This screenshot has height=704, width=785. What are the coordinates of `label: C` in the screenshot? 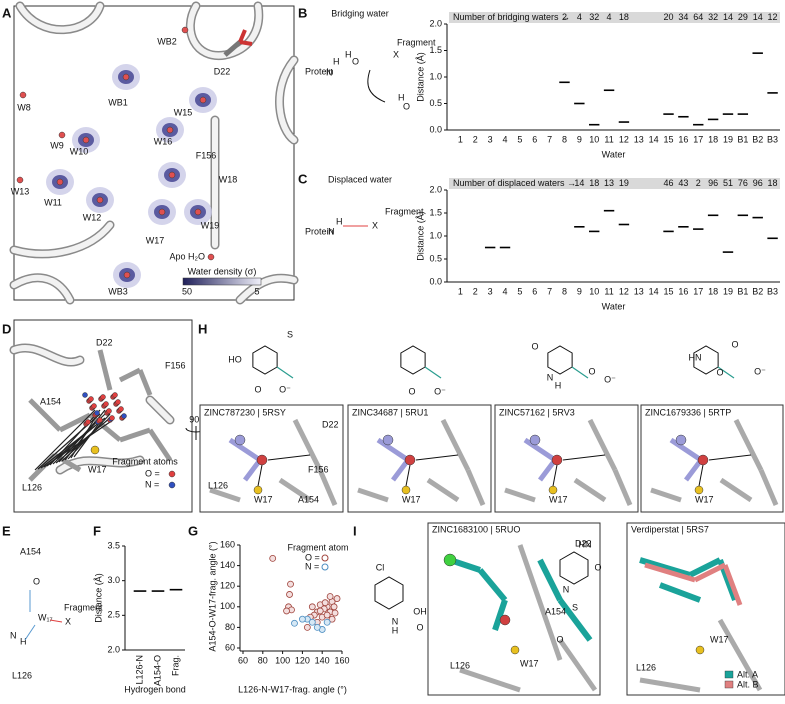 It's located at (303, 178).